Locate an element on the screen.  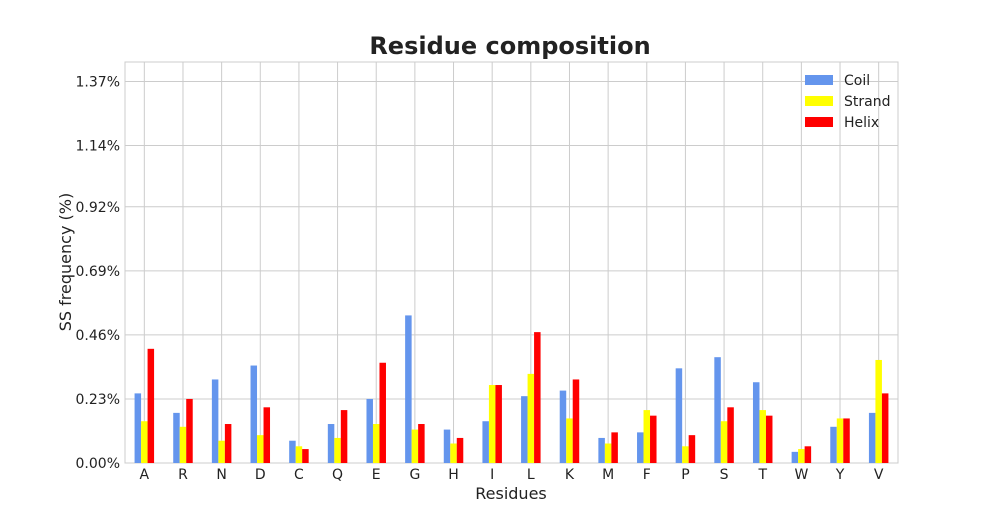
x-tick-label: A is located at coordinates (145, 475).